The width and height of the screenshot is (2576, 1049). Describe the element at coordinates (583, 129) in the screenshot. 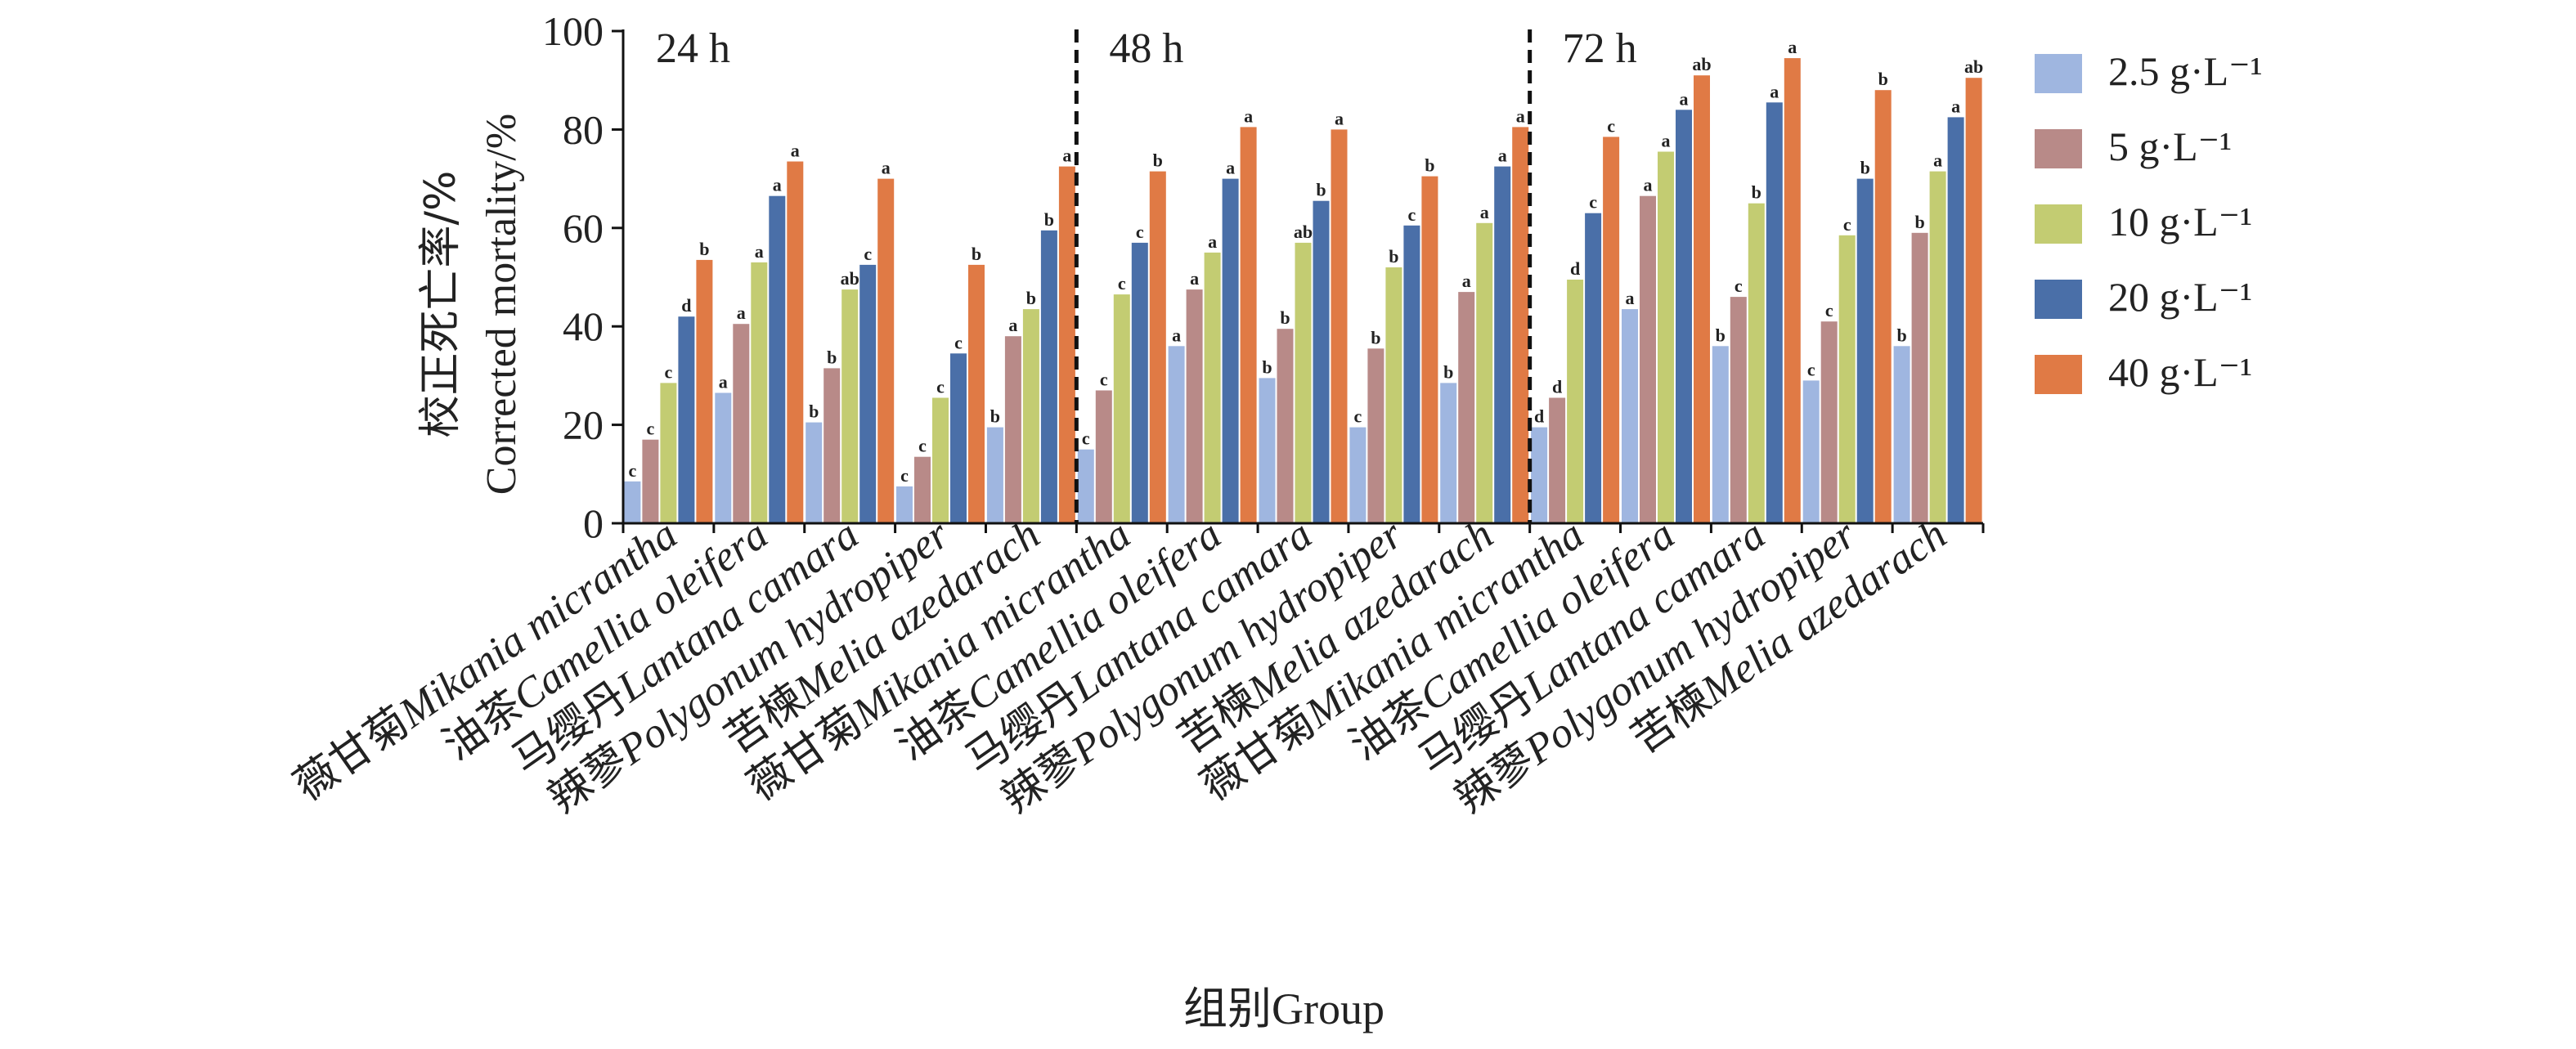

I see `y-tick-label: 80` at that location.